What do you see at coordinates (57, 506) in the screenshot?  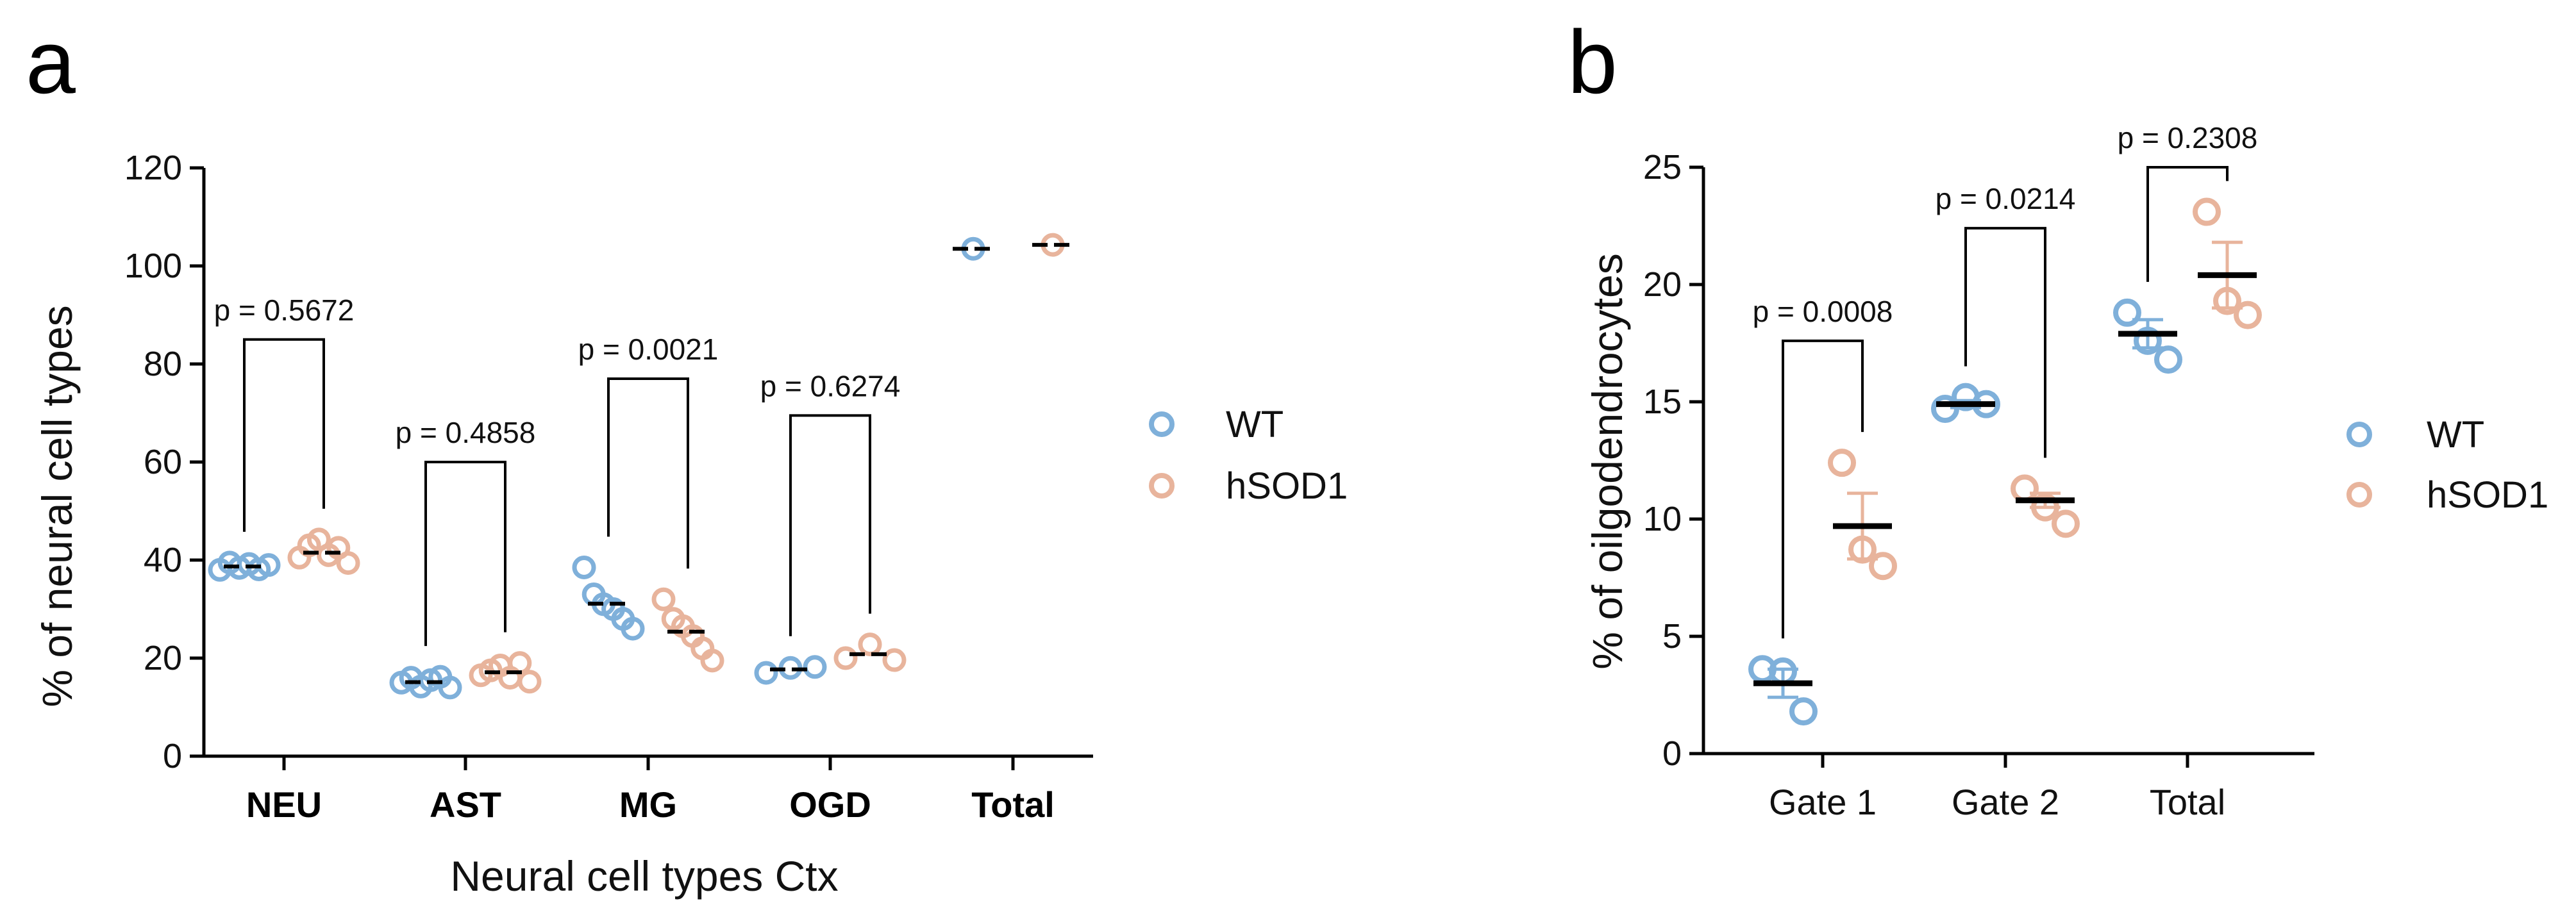 I see `panel-a-y-axis-title: % of neural cell types` at bounding box center [57, 506].